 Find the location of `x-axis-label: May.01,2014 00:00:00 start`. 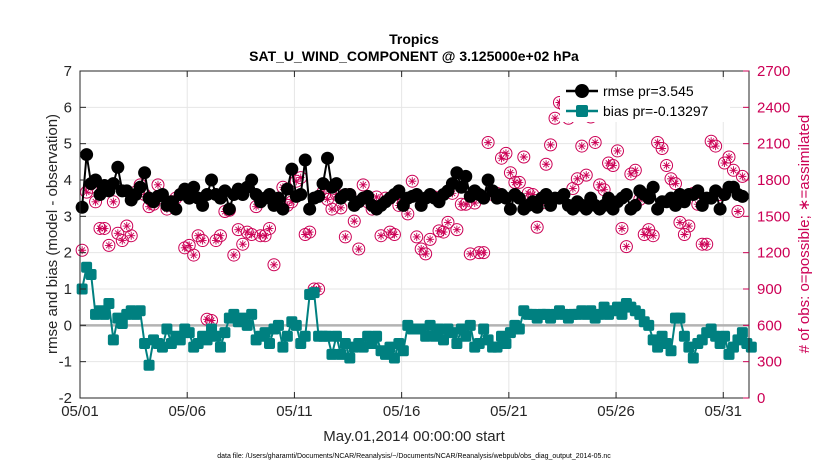

x-axis-label: May.01,2014 00:00:00 start is located at coordinates (414, 436).